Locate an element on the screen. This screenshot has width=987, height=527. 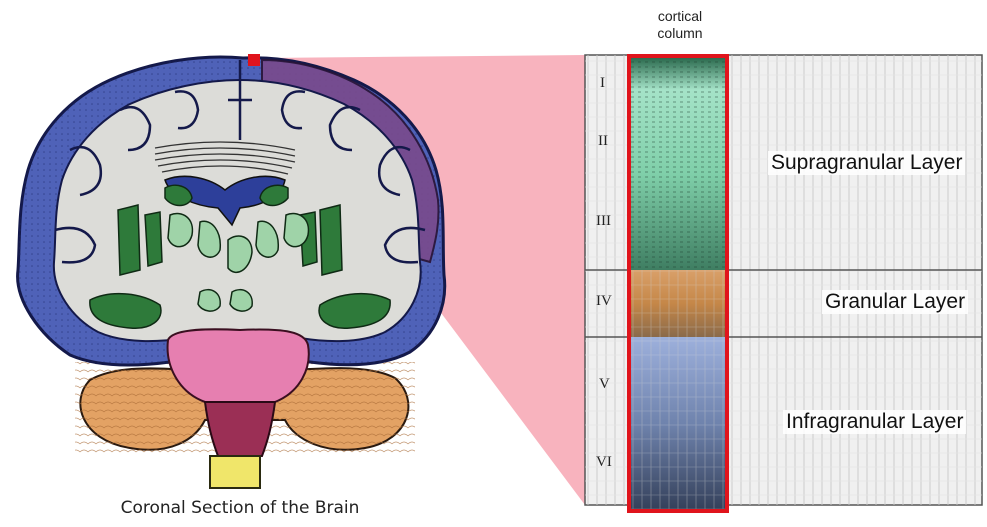
medulla is located at coordinates (240, 429).